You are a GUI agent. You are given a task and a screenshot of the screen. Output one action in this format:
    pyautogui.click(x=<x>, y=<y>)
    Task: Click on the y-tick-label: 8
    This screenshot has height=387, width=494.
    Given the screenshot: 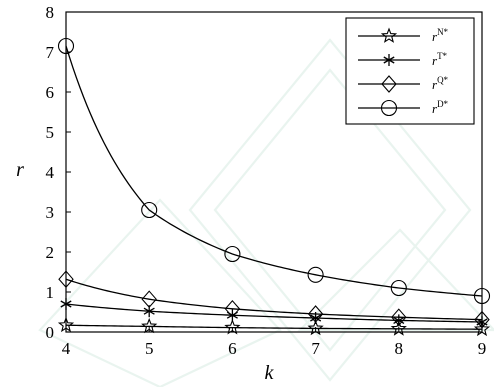 What is the action you would take?
    pyautogui.click(x=50, y=12)
    